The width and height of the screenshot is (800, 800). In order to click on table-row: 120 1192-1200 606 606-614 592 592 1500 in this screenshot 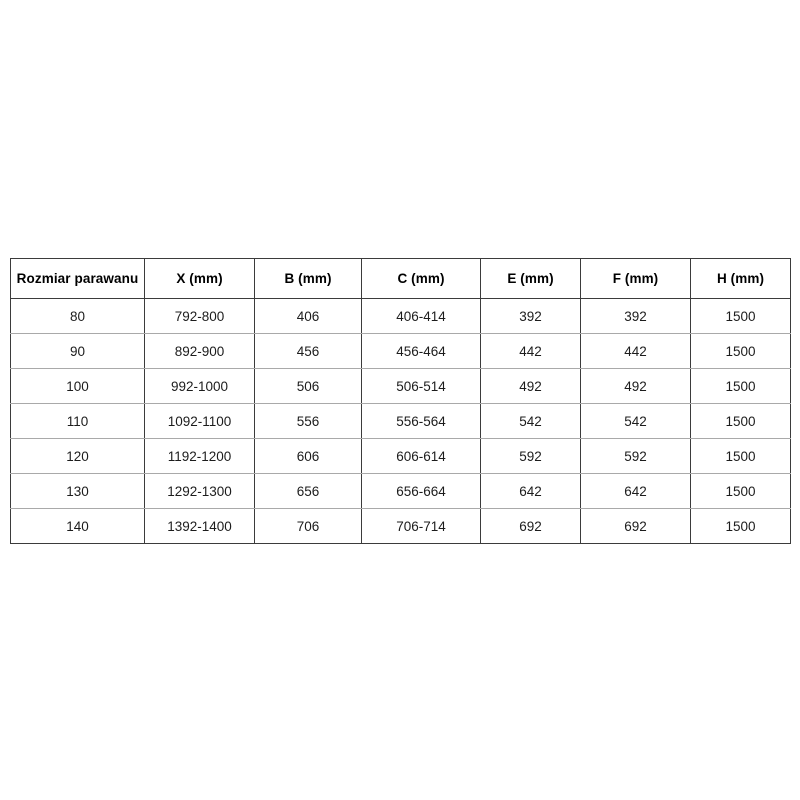, I will do `click(400, 456)`.